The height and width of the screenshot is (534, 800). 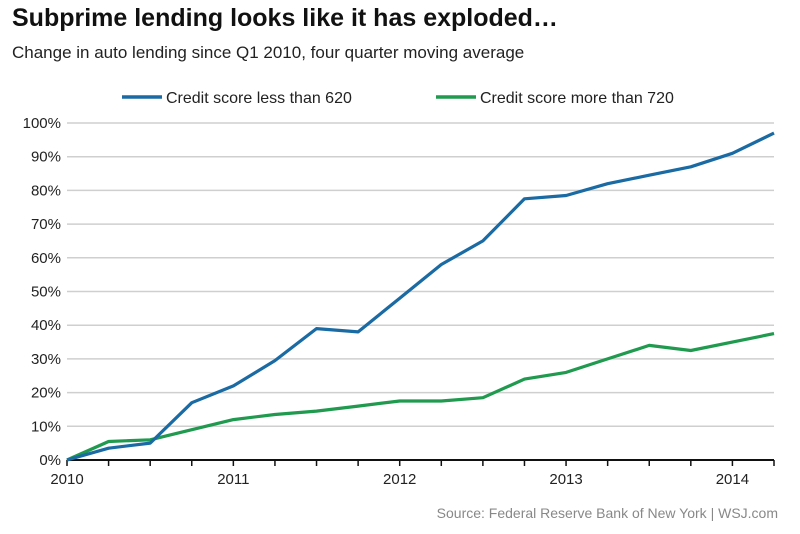 I want to click on y-tick-label: 90%, so click(x=46, y=157).